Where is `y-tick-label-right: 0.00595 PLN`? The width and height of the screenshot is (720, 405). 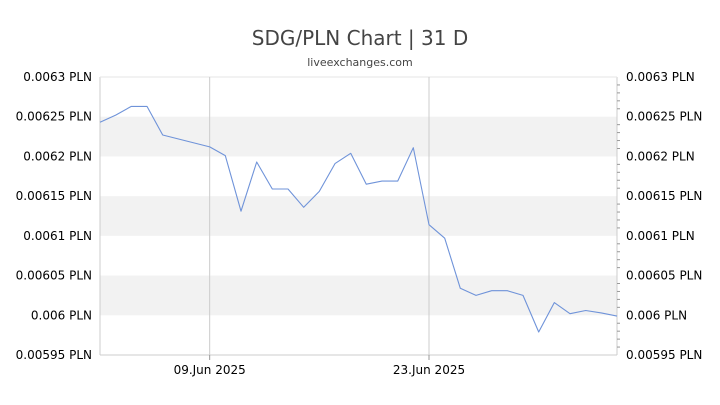 y-tick-label-right: 0.00595 PLN is located at coordinates (664, 355).